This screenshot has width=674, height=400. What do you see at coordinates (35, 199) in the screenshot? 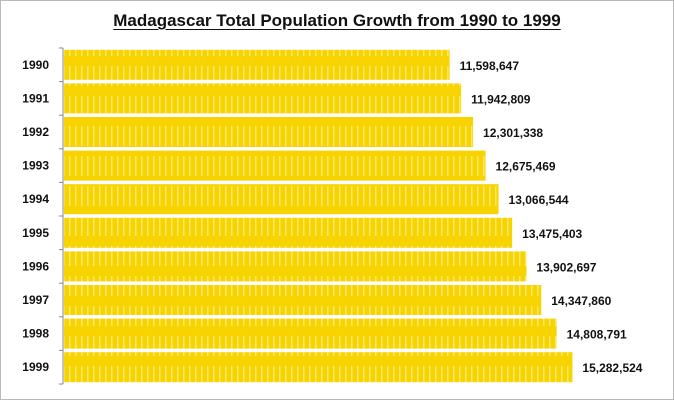
I see `y-tick-label: 1994` at bounding box center [35, 199].